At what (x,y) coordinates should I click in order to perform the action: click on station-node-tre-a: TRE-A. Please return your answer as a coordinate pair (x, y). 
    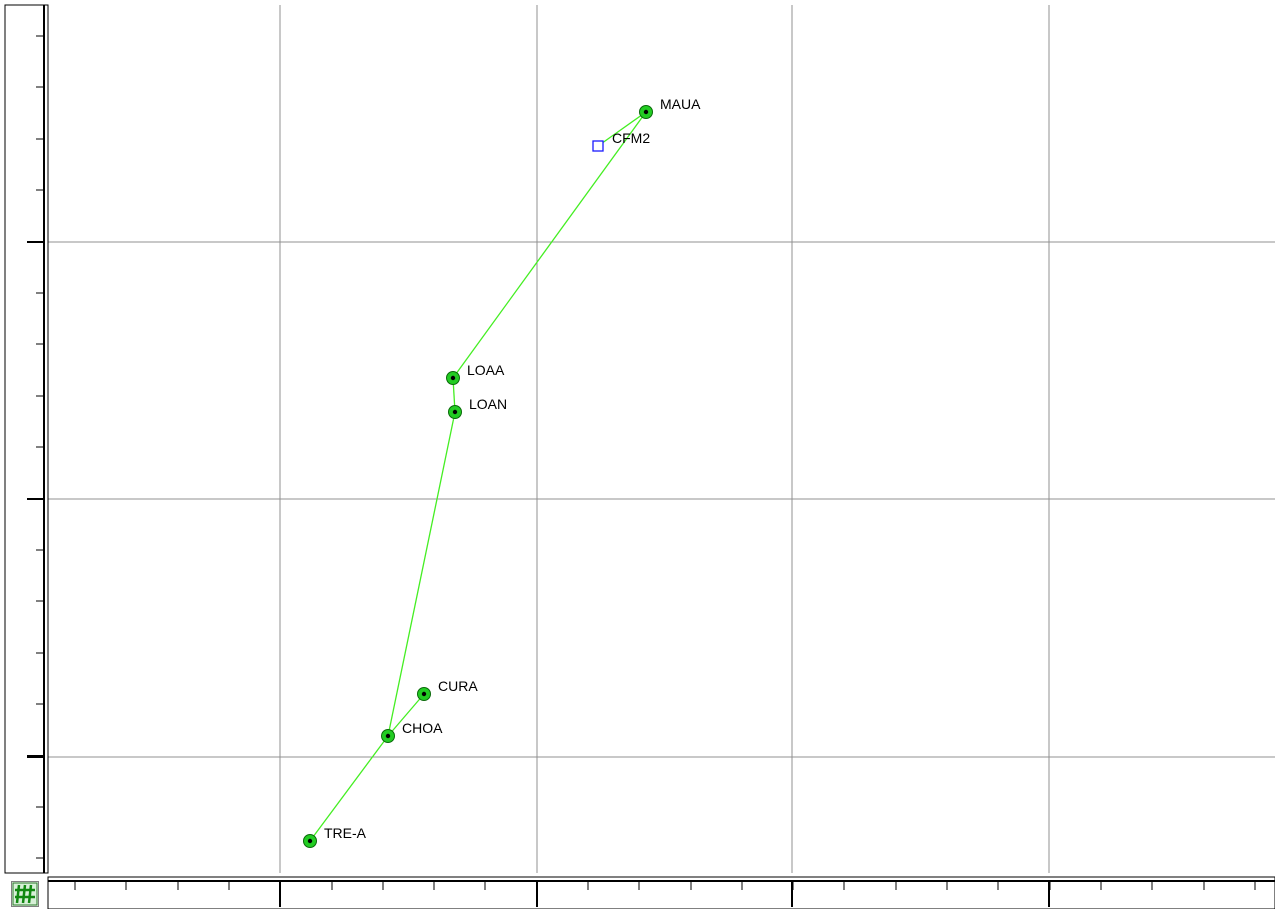
    Looking at the image, I should click on (335, 836).